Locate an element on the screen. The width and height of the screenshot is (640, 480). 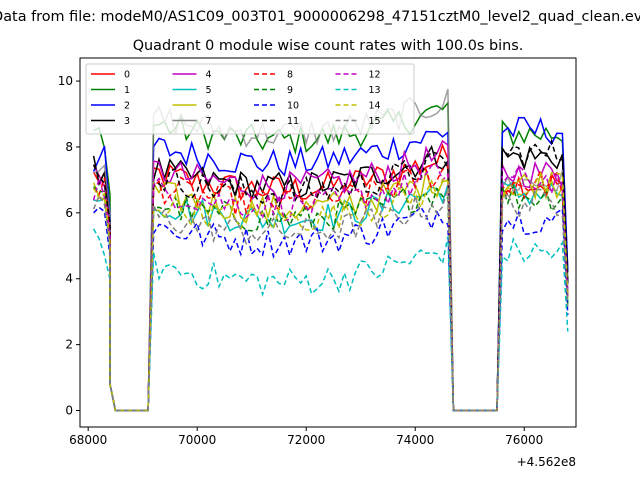
legend-label-13: 13 is located at coordinates (375, 90).